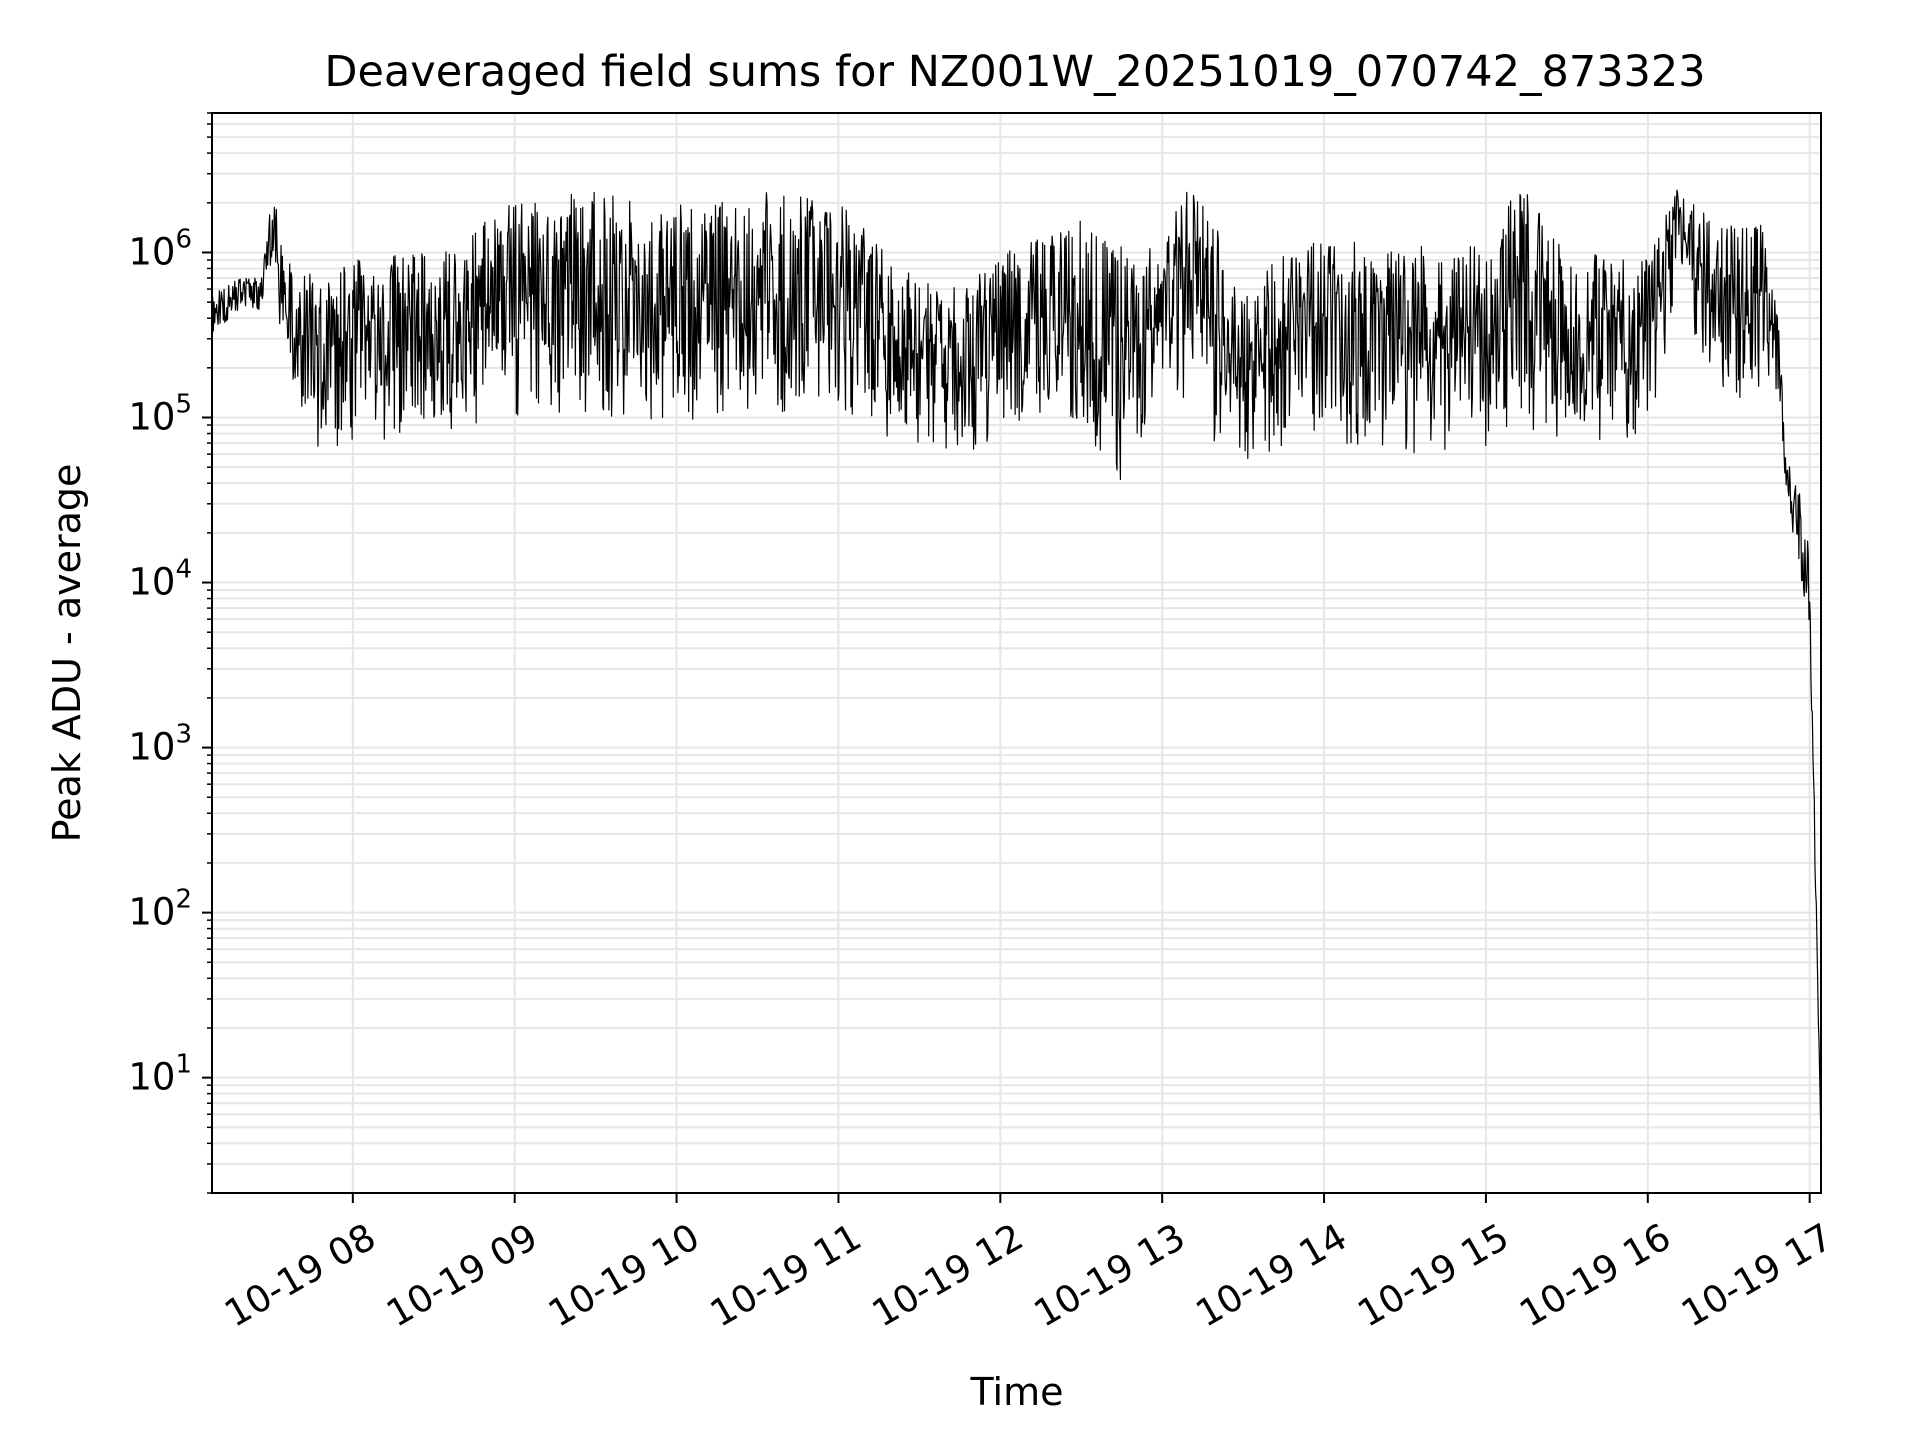  I want to click on y-axis-label: Peak ADU - average, so click(67, 653).